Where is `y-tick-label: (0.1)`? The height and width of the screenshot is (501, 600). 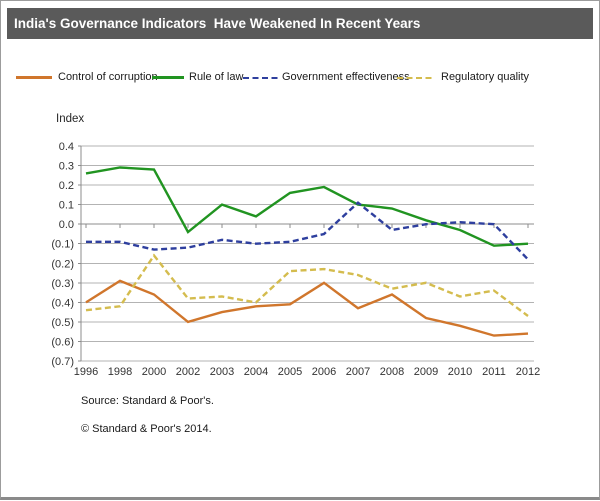
y-tick-label: (0.1) is located at coordinates (62, 245).